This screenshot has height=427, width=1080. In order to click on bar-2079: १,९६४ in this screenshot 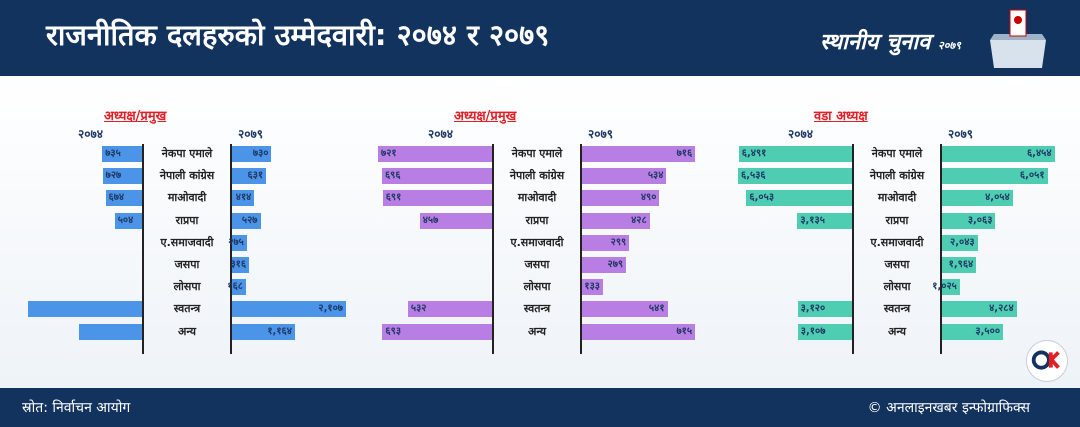, I will do `click(959, 265)`.